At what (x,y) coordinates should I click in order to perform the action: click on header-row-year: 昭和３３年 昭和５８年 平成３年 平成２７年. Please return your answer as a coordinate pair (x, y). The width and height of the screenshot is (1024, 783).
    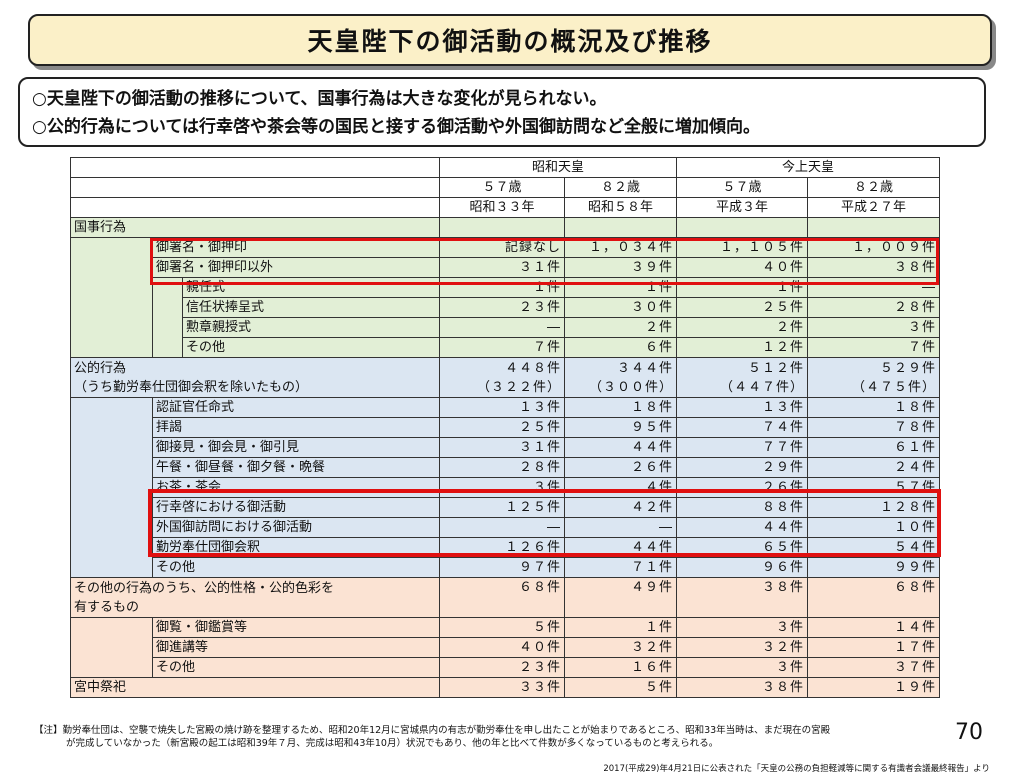
    Looking at the image, I should click on (505, 207).